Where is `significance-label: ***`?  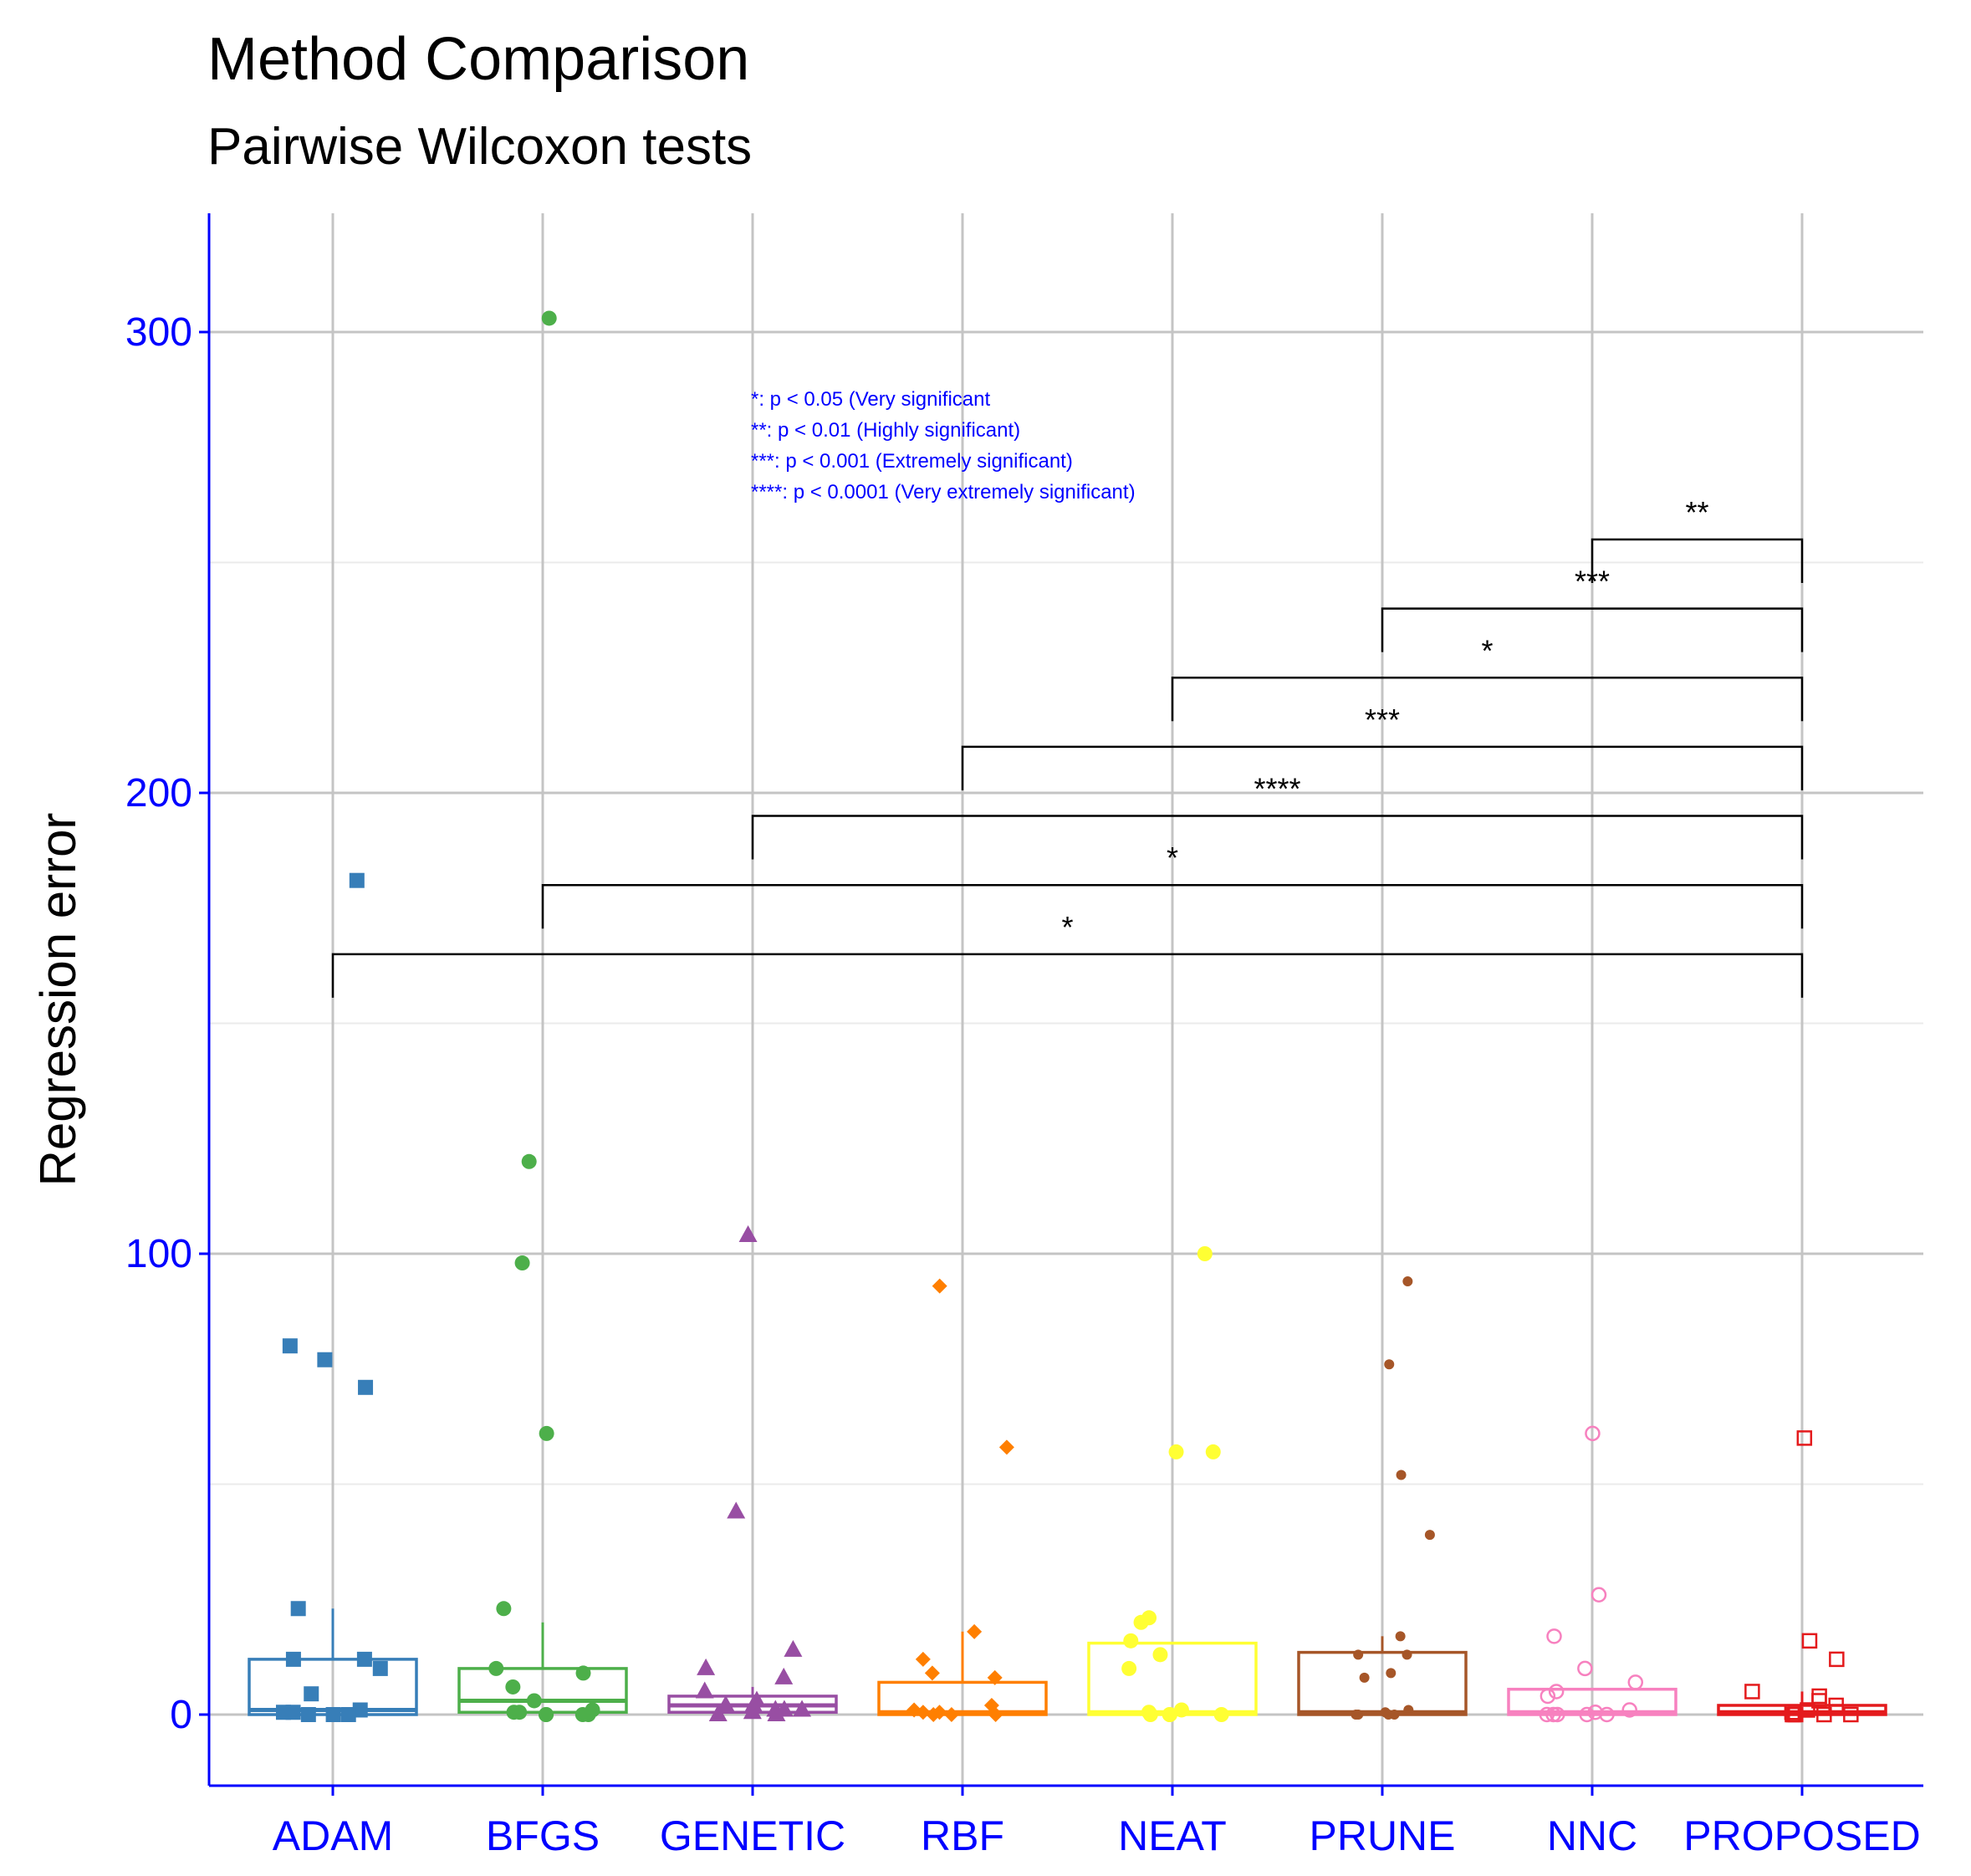 significance-label: *** is located at coordinates (1383, 720).